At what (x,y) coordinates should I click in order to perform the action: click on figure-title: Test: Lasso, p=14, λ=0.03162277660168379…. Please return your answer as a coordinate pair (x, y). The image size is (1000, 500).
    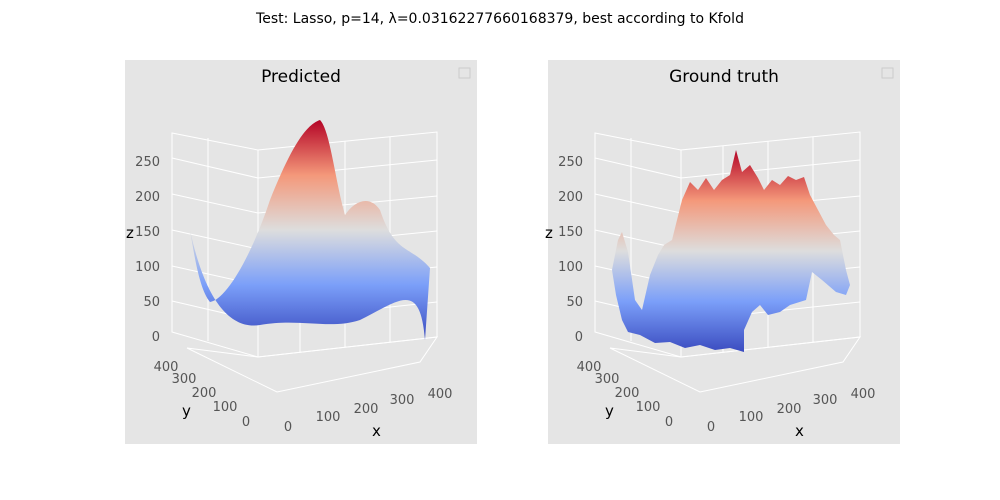
    Looking at the image, I should click on (499, 19).